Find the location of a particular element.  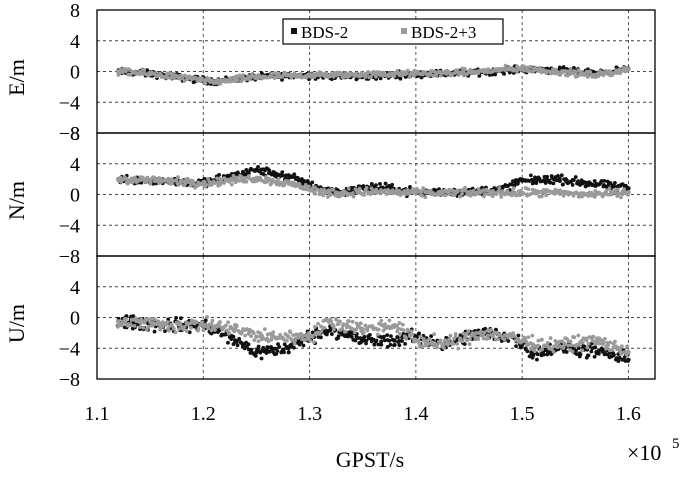

x-tick-label: 1.1 is located at coordinates (97, 414).